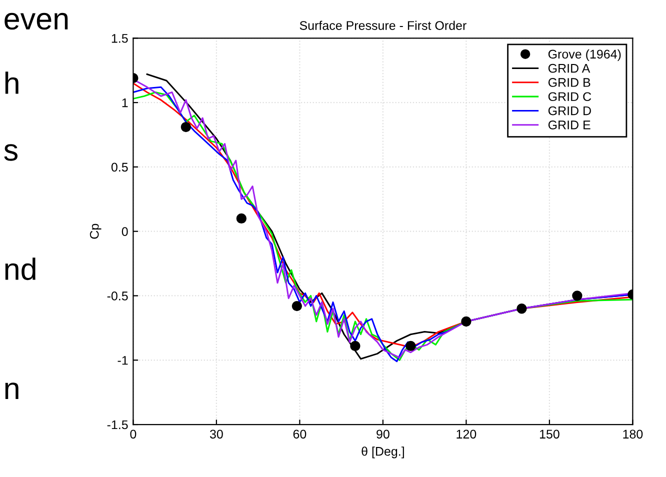  I want to click on x-tick-label: 90, so click(383, 434).